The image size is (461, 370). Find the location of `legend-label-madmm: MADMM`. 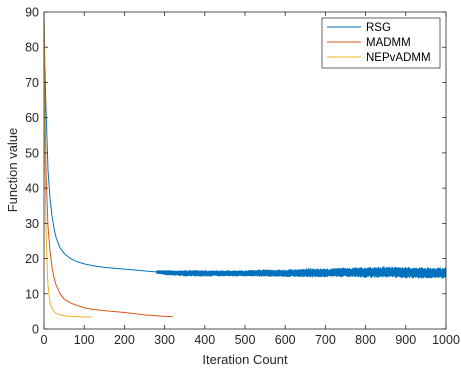

legend-label-madmm: MADMM is located at coordinates (388, 43).